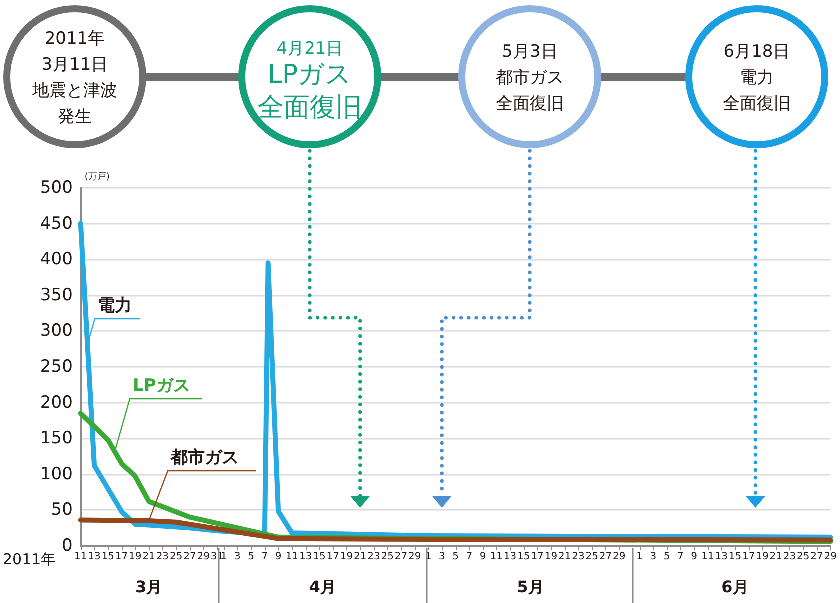 The height and width of the screenshot is (603, 840). Describe the element at coordinates (757, 78) in the screenshot. I see `text: 電力` at that location.